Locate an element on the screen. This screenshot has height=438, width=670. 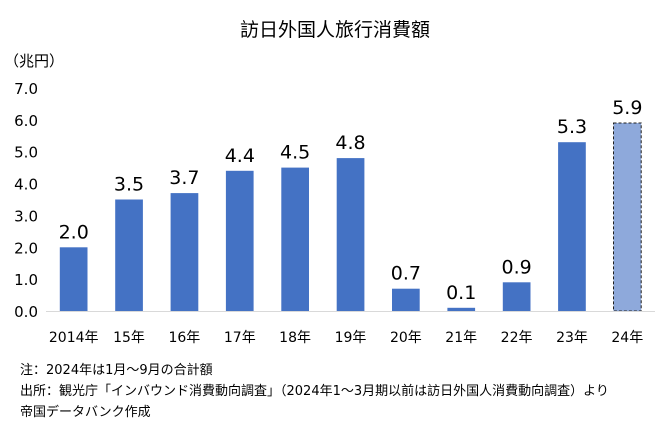
credit-text: 帝国データバンク作成 is located at coordinates (85, 412).